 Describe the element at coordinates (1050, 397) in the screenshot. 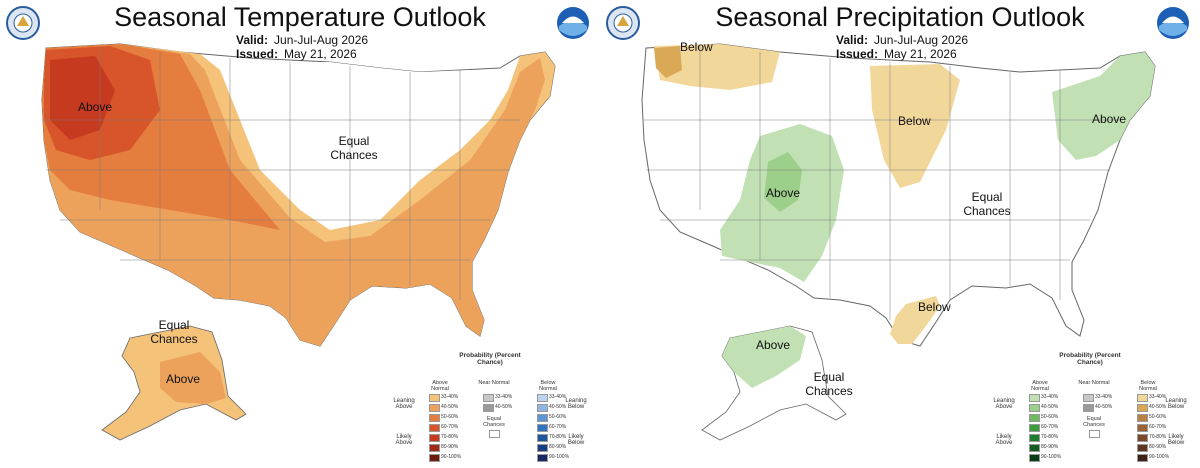

I see `legend-step-label-above-0: 33-40%` at that location.